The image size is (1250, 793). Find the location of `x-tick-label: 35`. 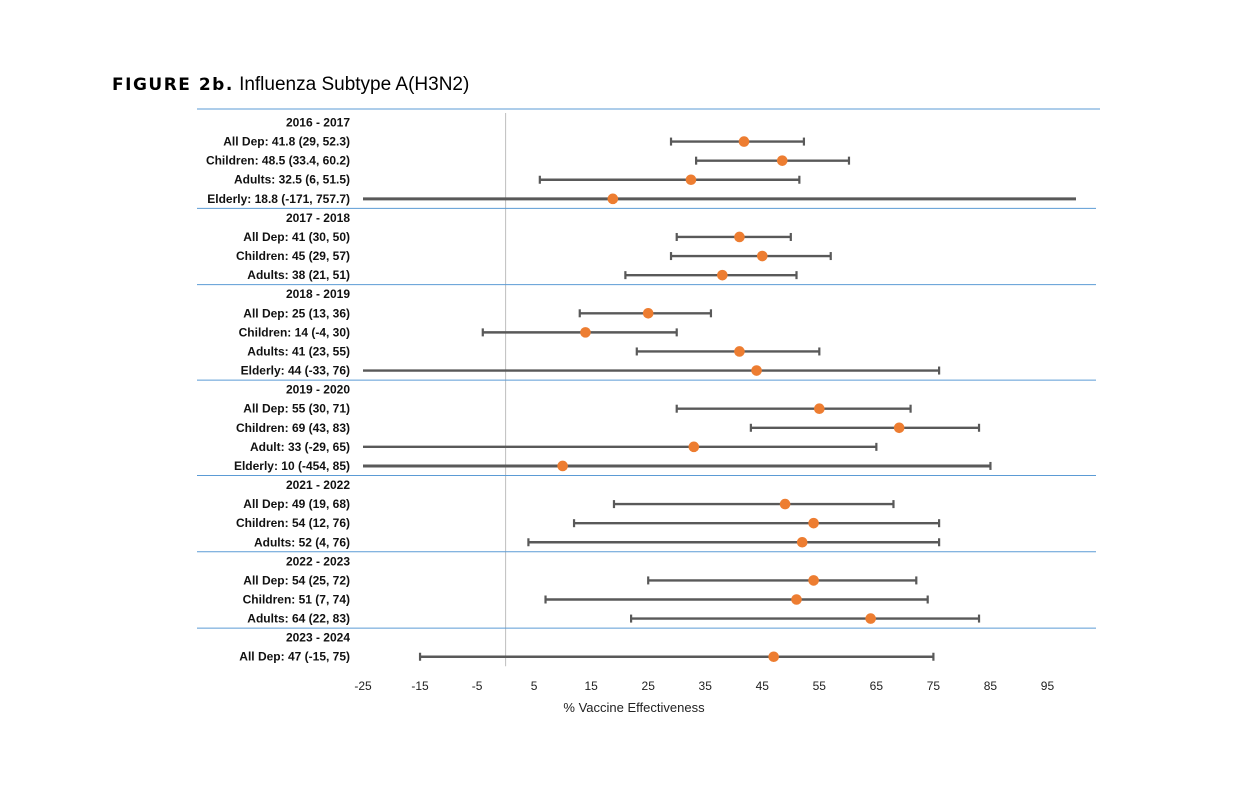

x-tick-label: 35 is located at coordinates (706, 686).